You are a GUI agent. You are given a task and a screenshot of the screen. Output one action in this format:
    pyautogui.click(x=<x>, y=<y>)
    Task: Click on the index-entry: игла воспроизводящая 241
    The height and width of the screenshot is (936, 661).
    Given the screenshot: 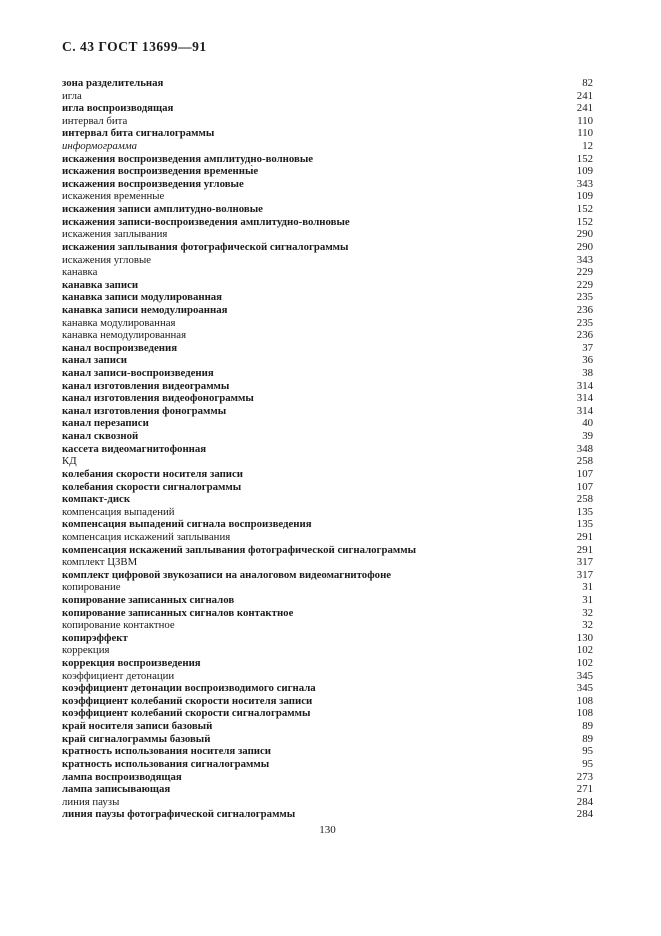 What is the action you would take?
    pyautogui.click(x=327, y=108)
    